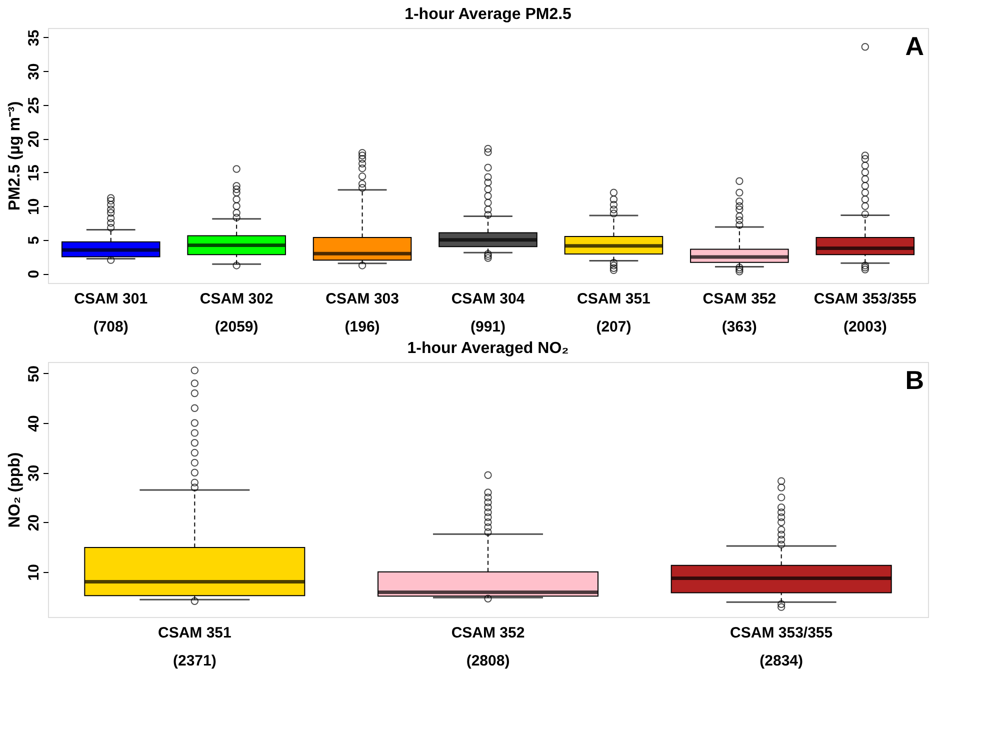  What do you see at coordinates (237, 313) in the screenshot?
I see `x-tick-label: CSAM 302 (2059)` at bounding box center [237, 313].